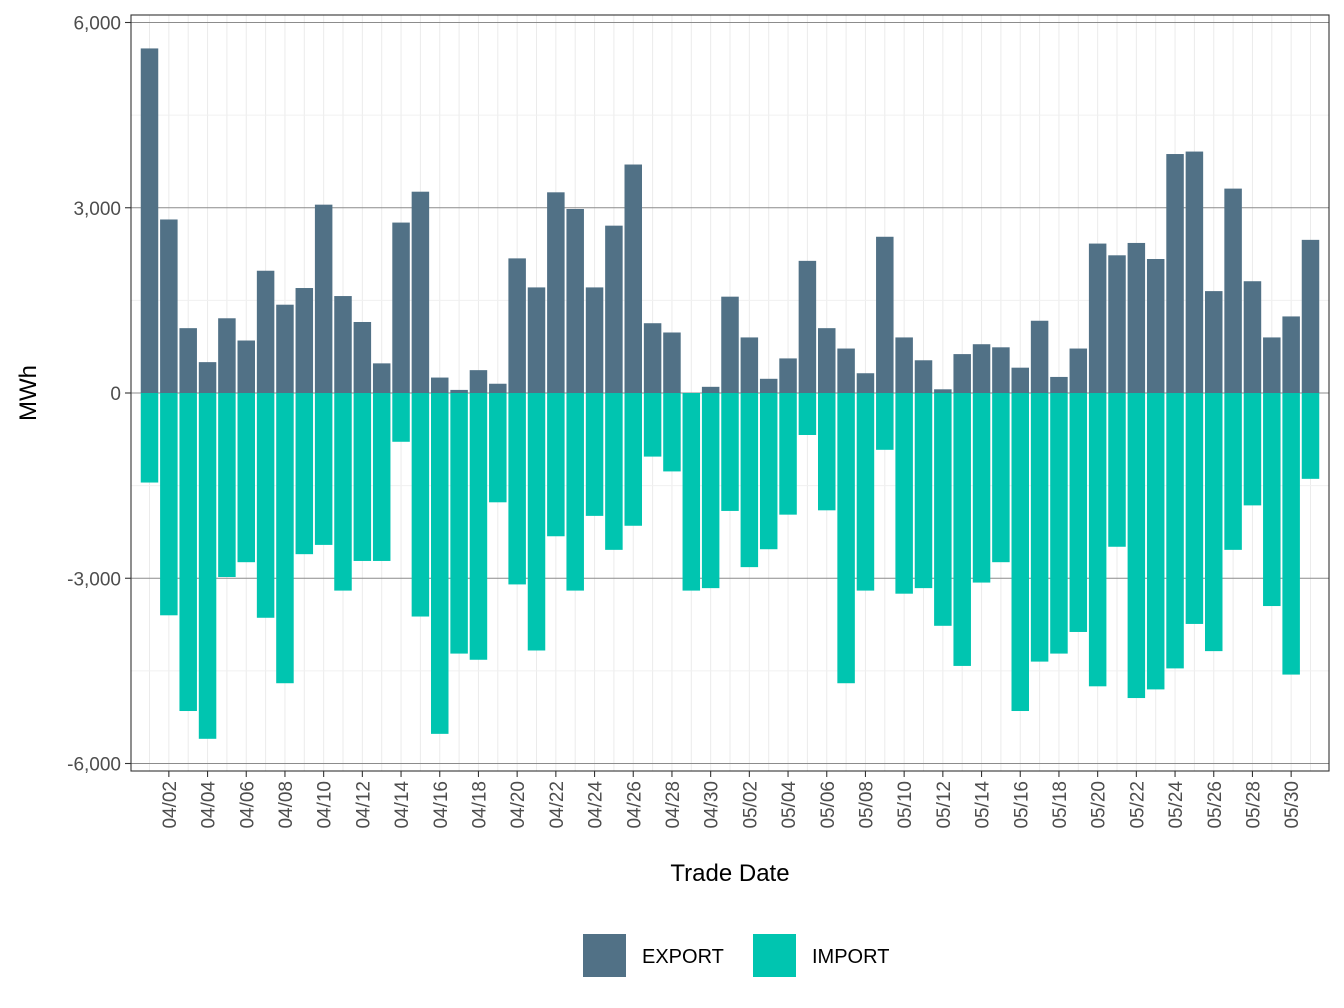 The image size is (1344, 1008). Describe the element at coordinates (28, 393) in the screenshot. I see `y-axis-title: MWh` at that location.